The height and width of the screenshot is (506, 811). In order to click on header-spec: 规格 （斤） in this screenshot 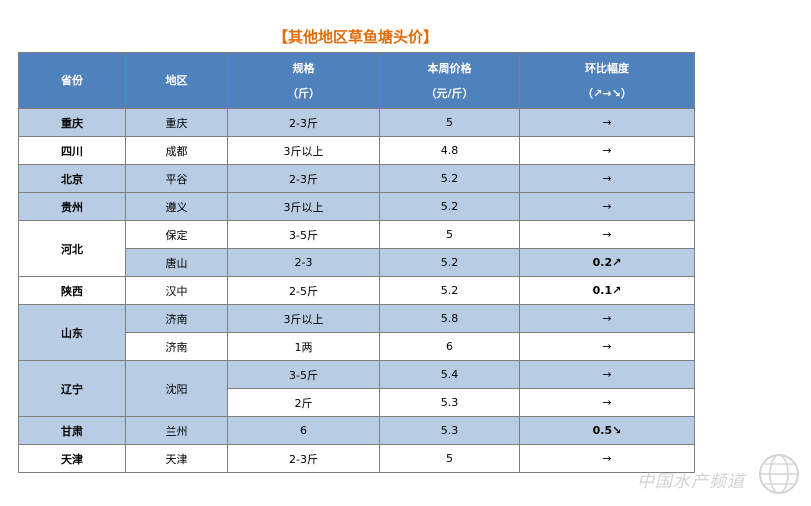, I will do `click(303, 80)`.